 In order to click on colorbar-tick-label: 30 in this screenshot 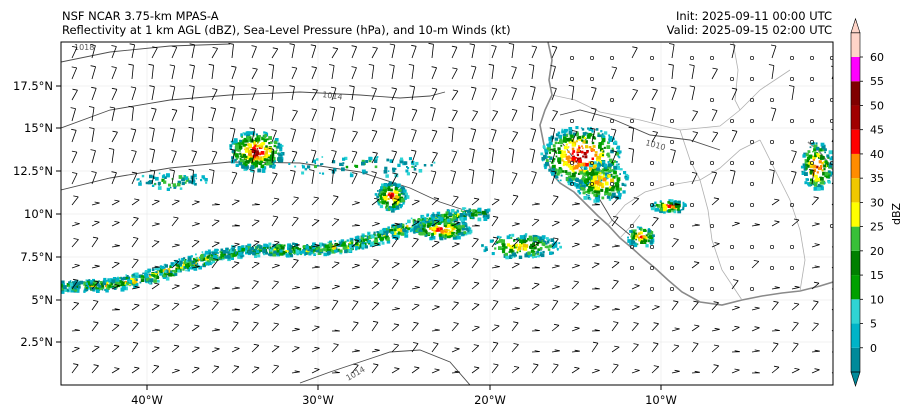, I will do `click(877, 202)`.